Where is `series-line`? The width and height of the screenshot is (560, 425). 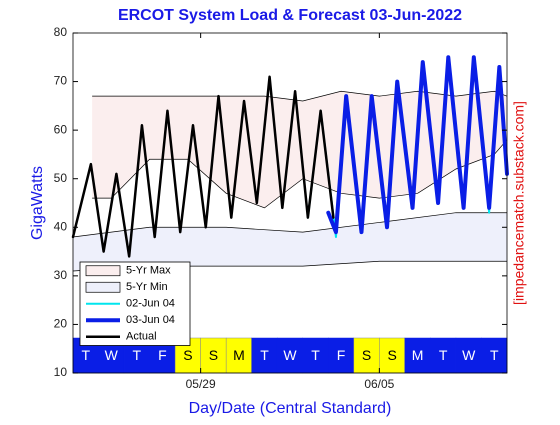
series-line is located at coordinates (417, 145).